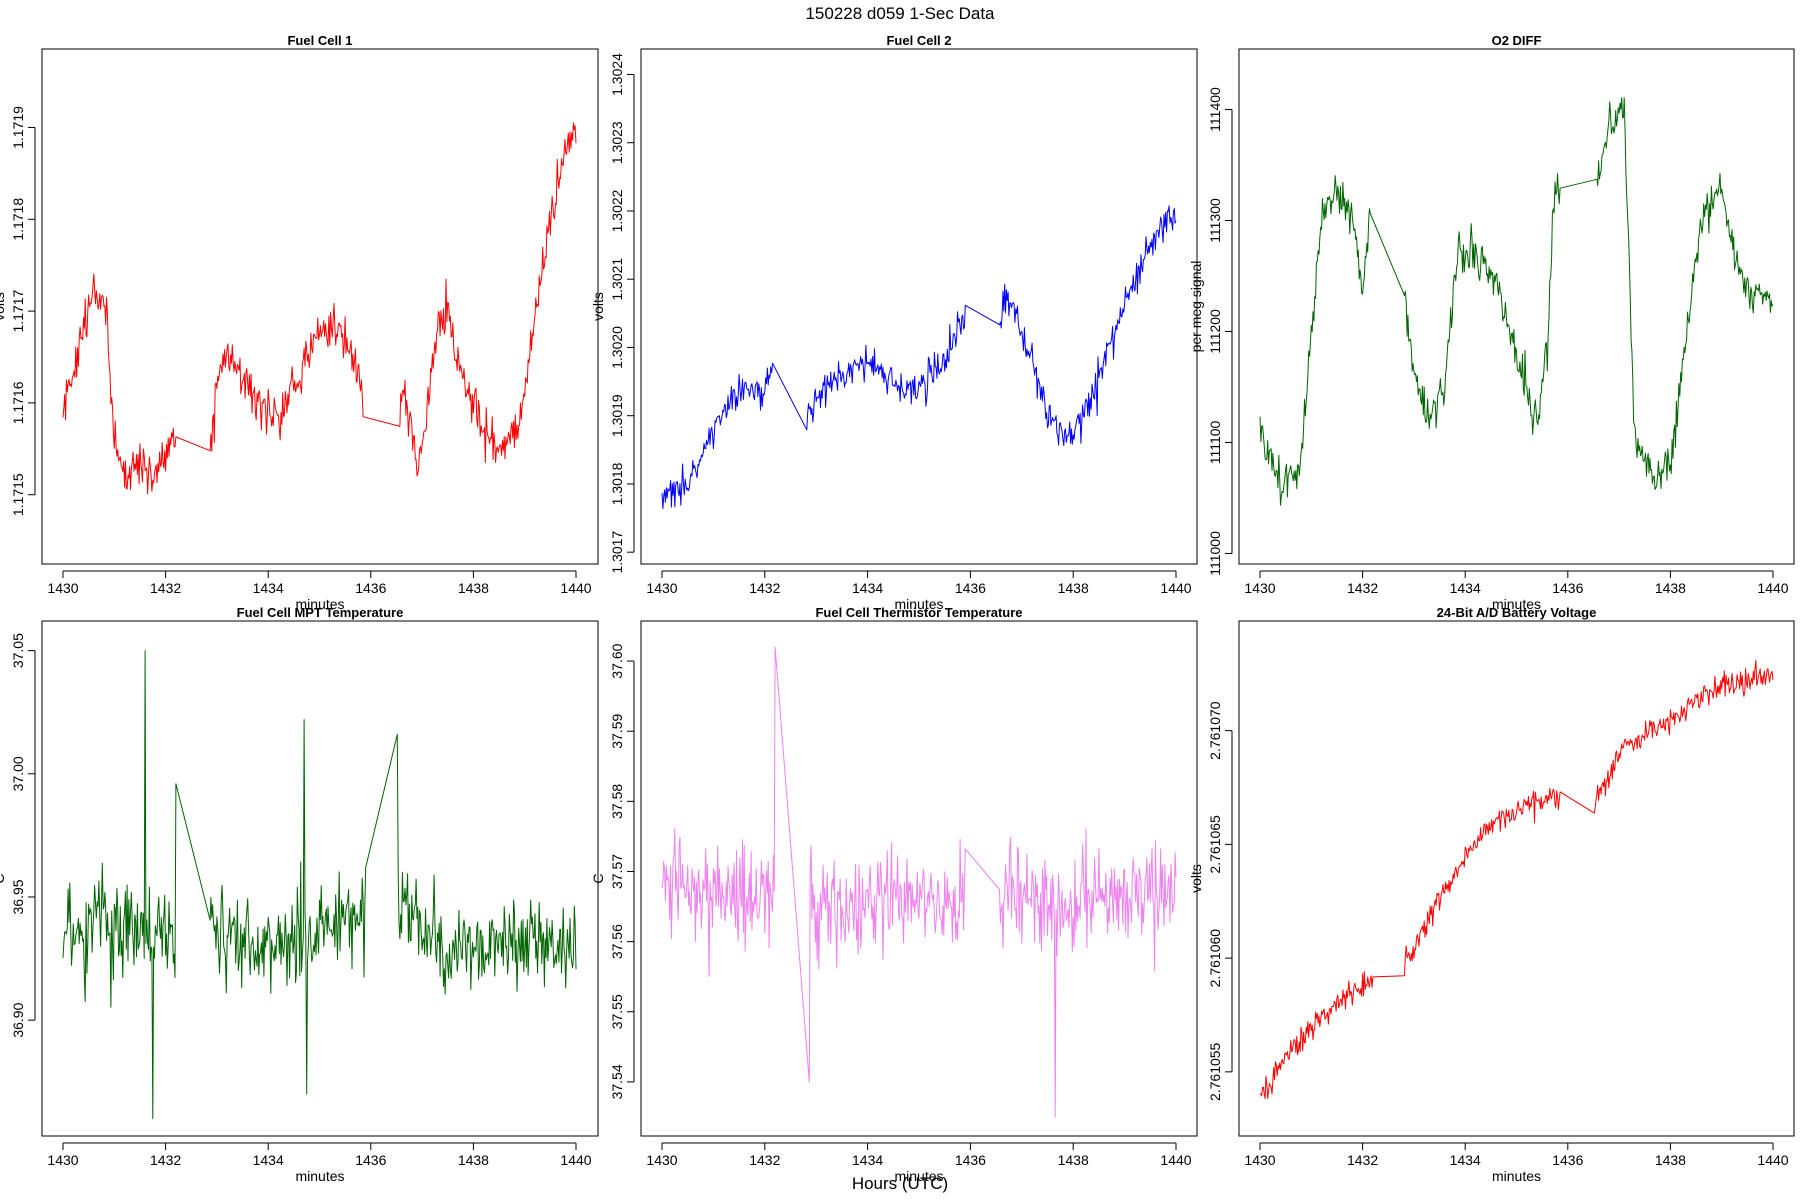  What do you see at coordinates (617, 552) in the screenshot?
I see `y-tick-label: 1.3017` at bounding box center [617, 552].